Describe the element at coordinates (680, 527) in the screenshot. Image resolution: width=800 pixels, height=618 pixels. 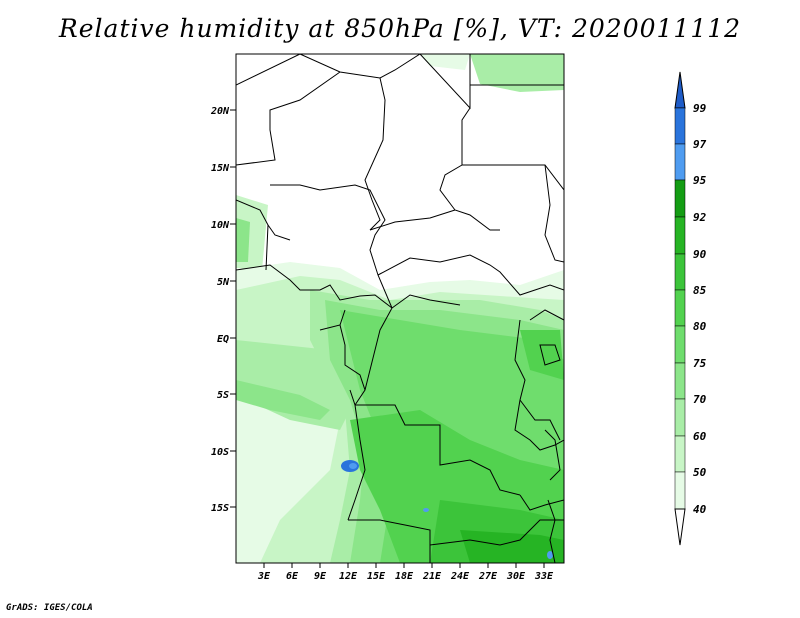
I see `colorbar-cap-bottom` at that location.